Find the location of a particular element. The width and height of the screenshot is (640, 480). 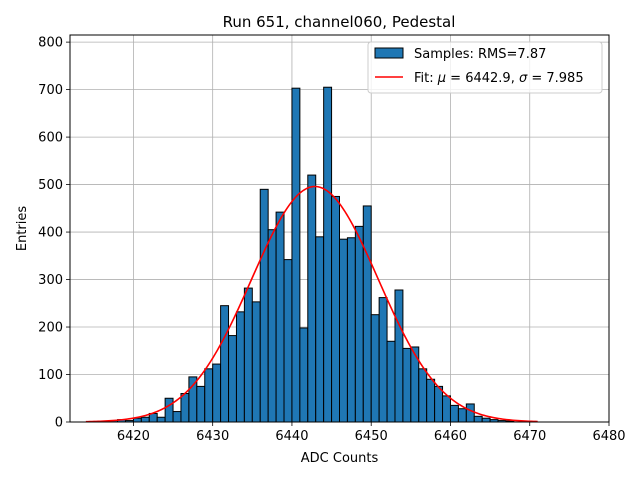

x-tick-label: 6440 is located at coordinates (291, 436).